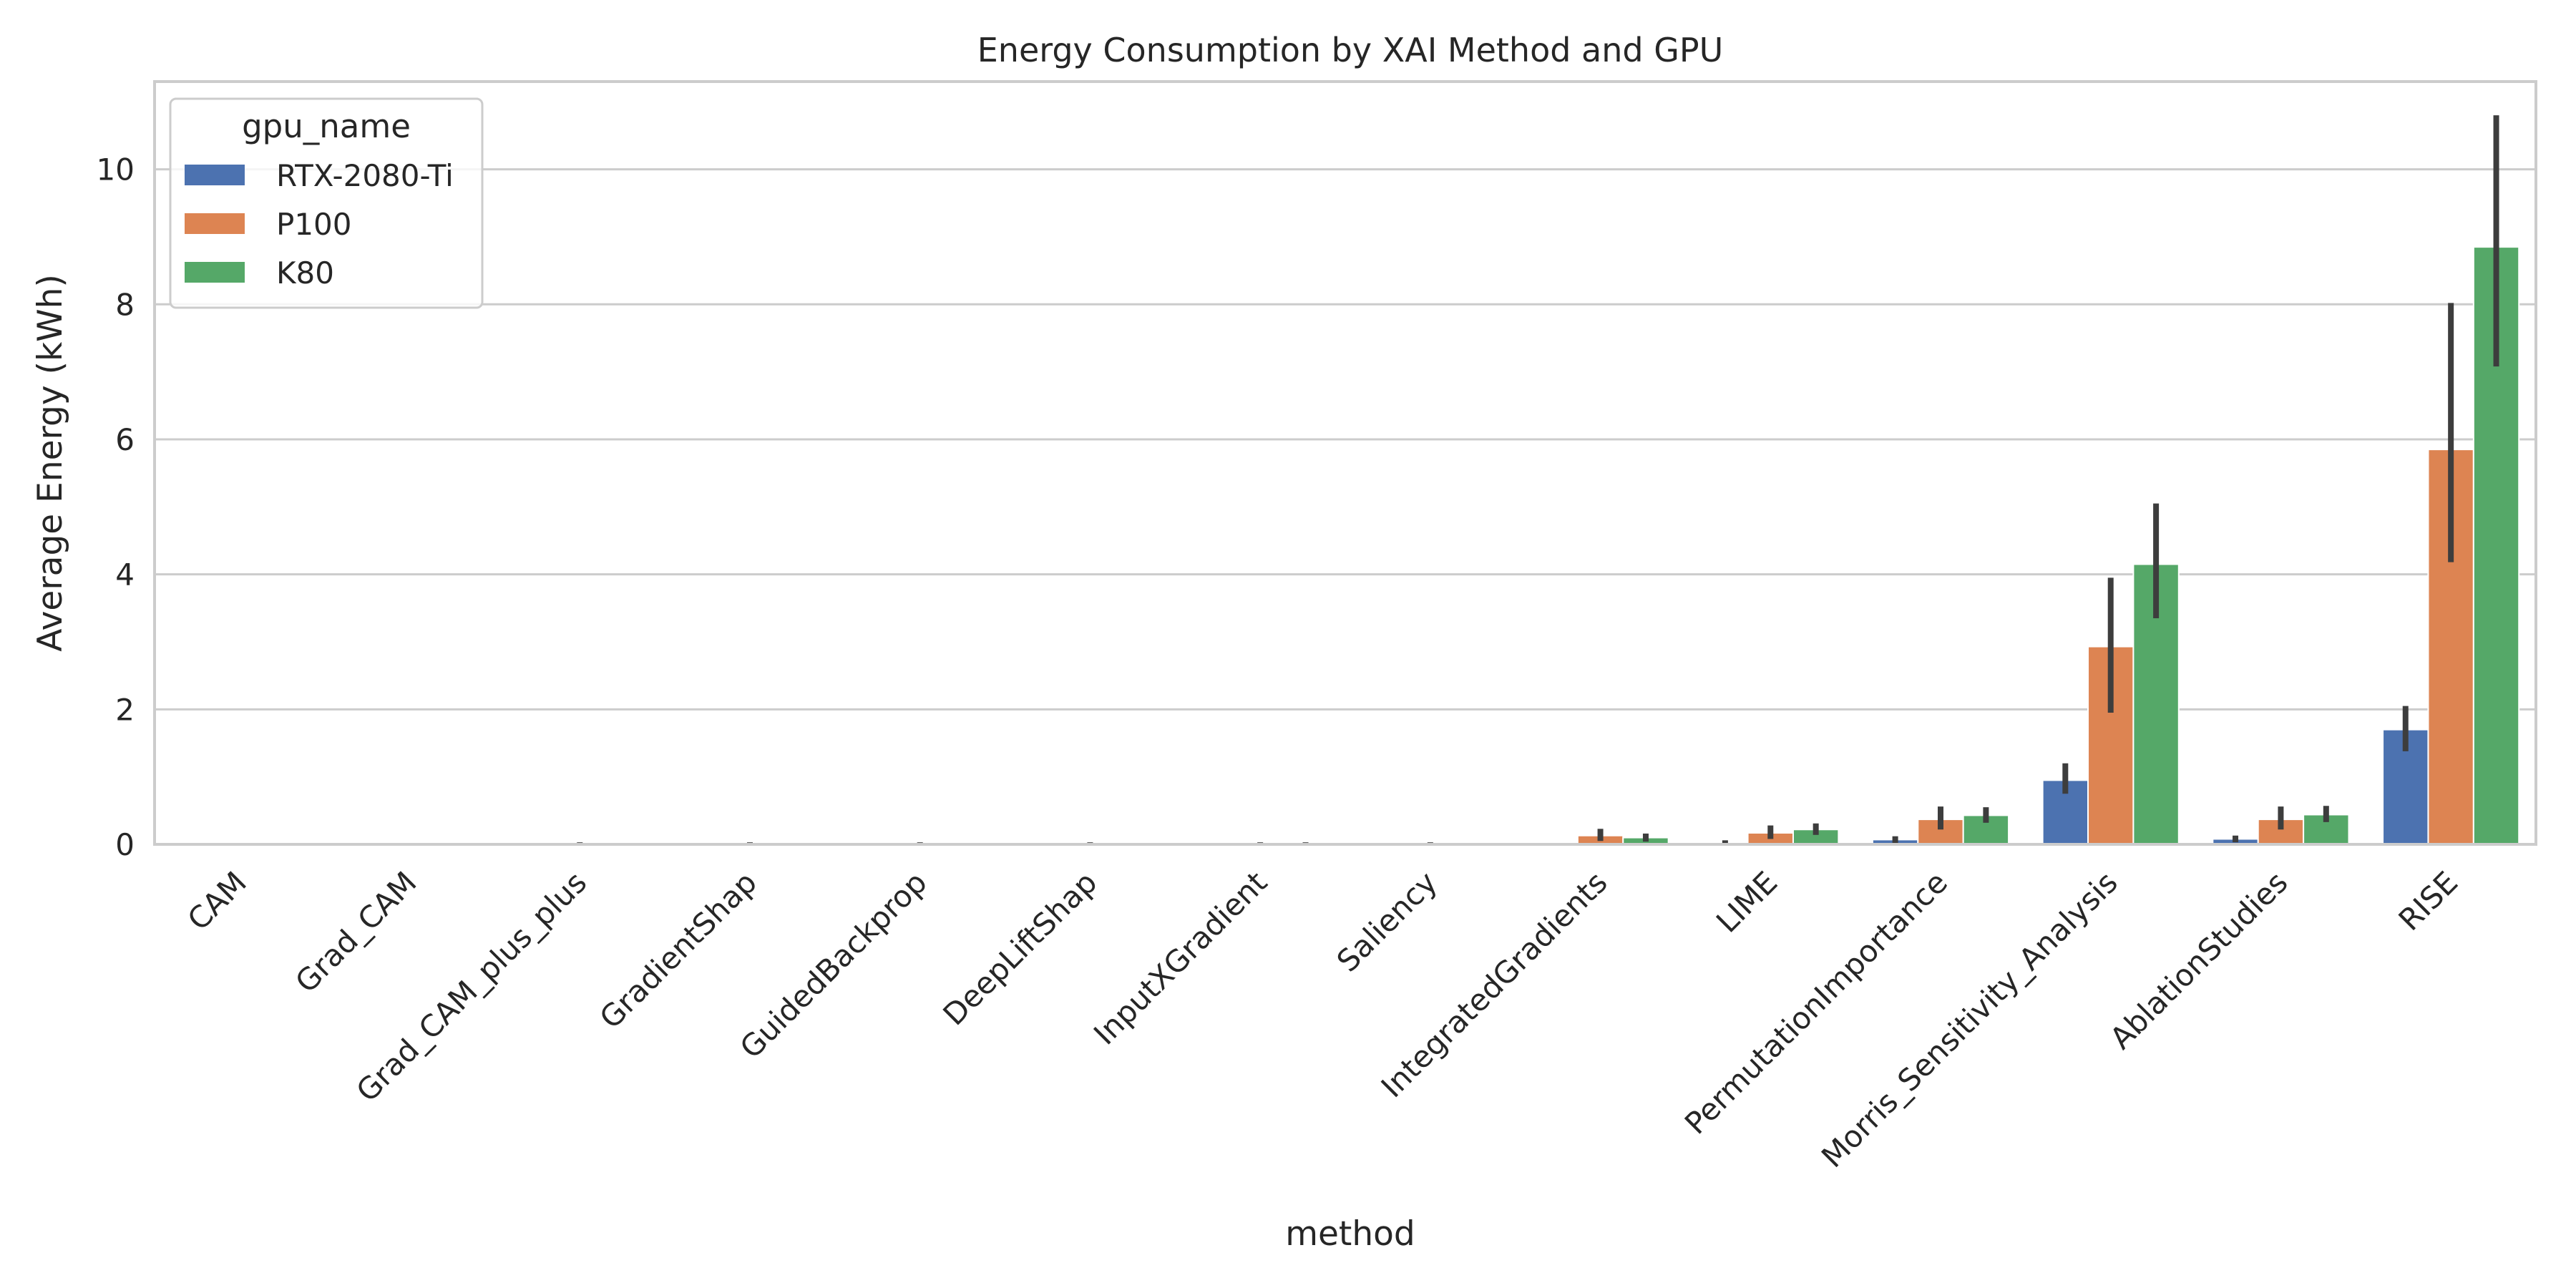  I want to click on legend-label-p100: P100, so click(314, 224).